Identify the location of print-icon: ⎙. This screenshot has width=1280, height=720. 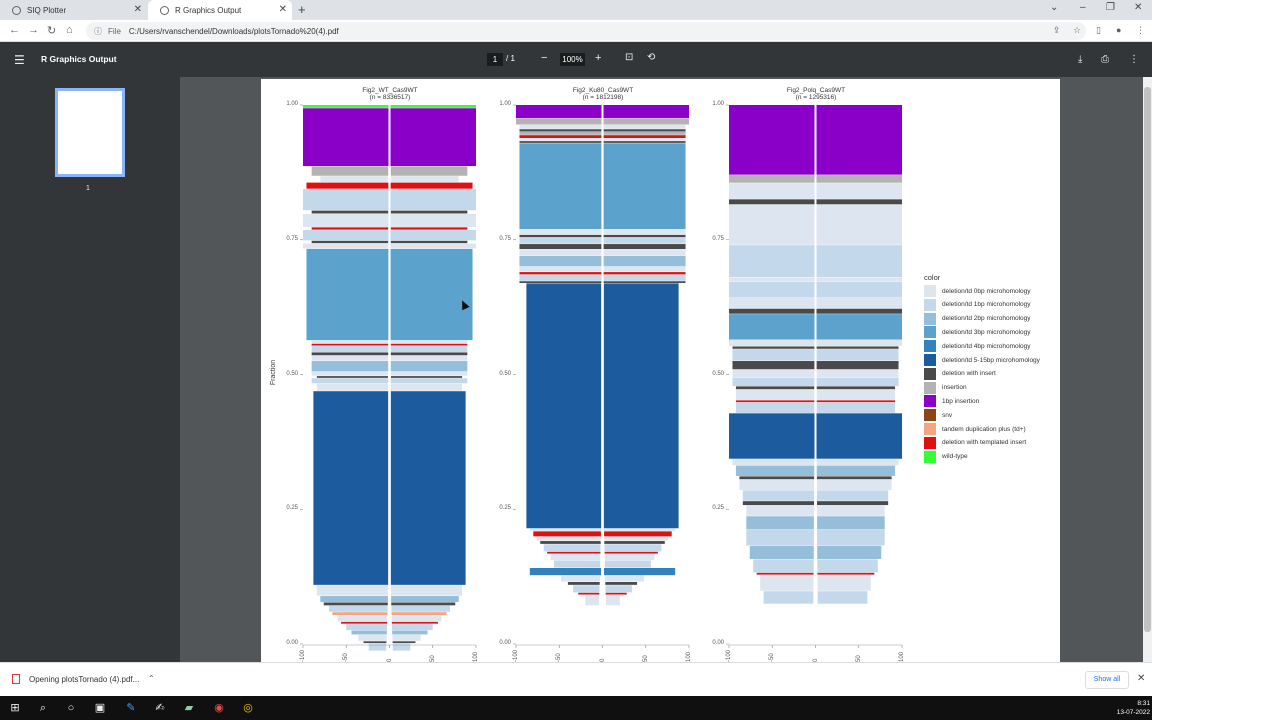
(1105, 59).